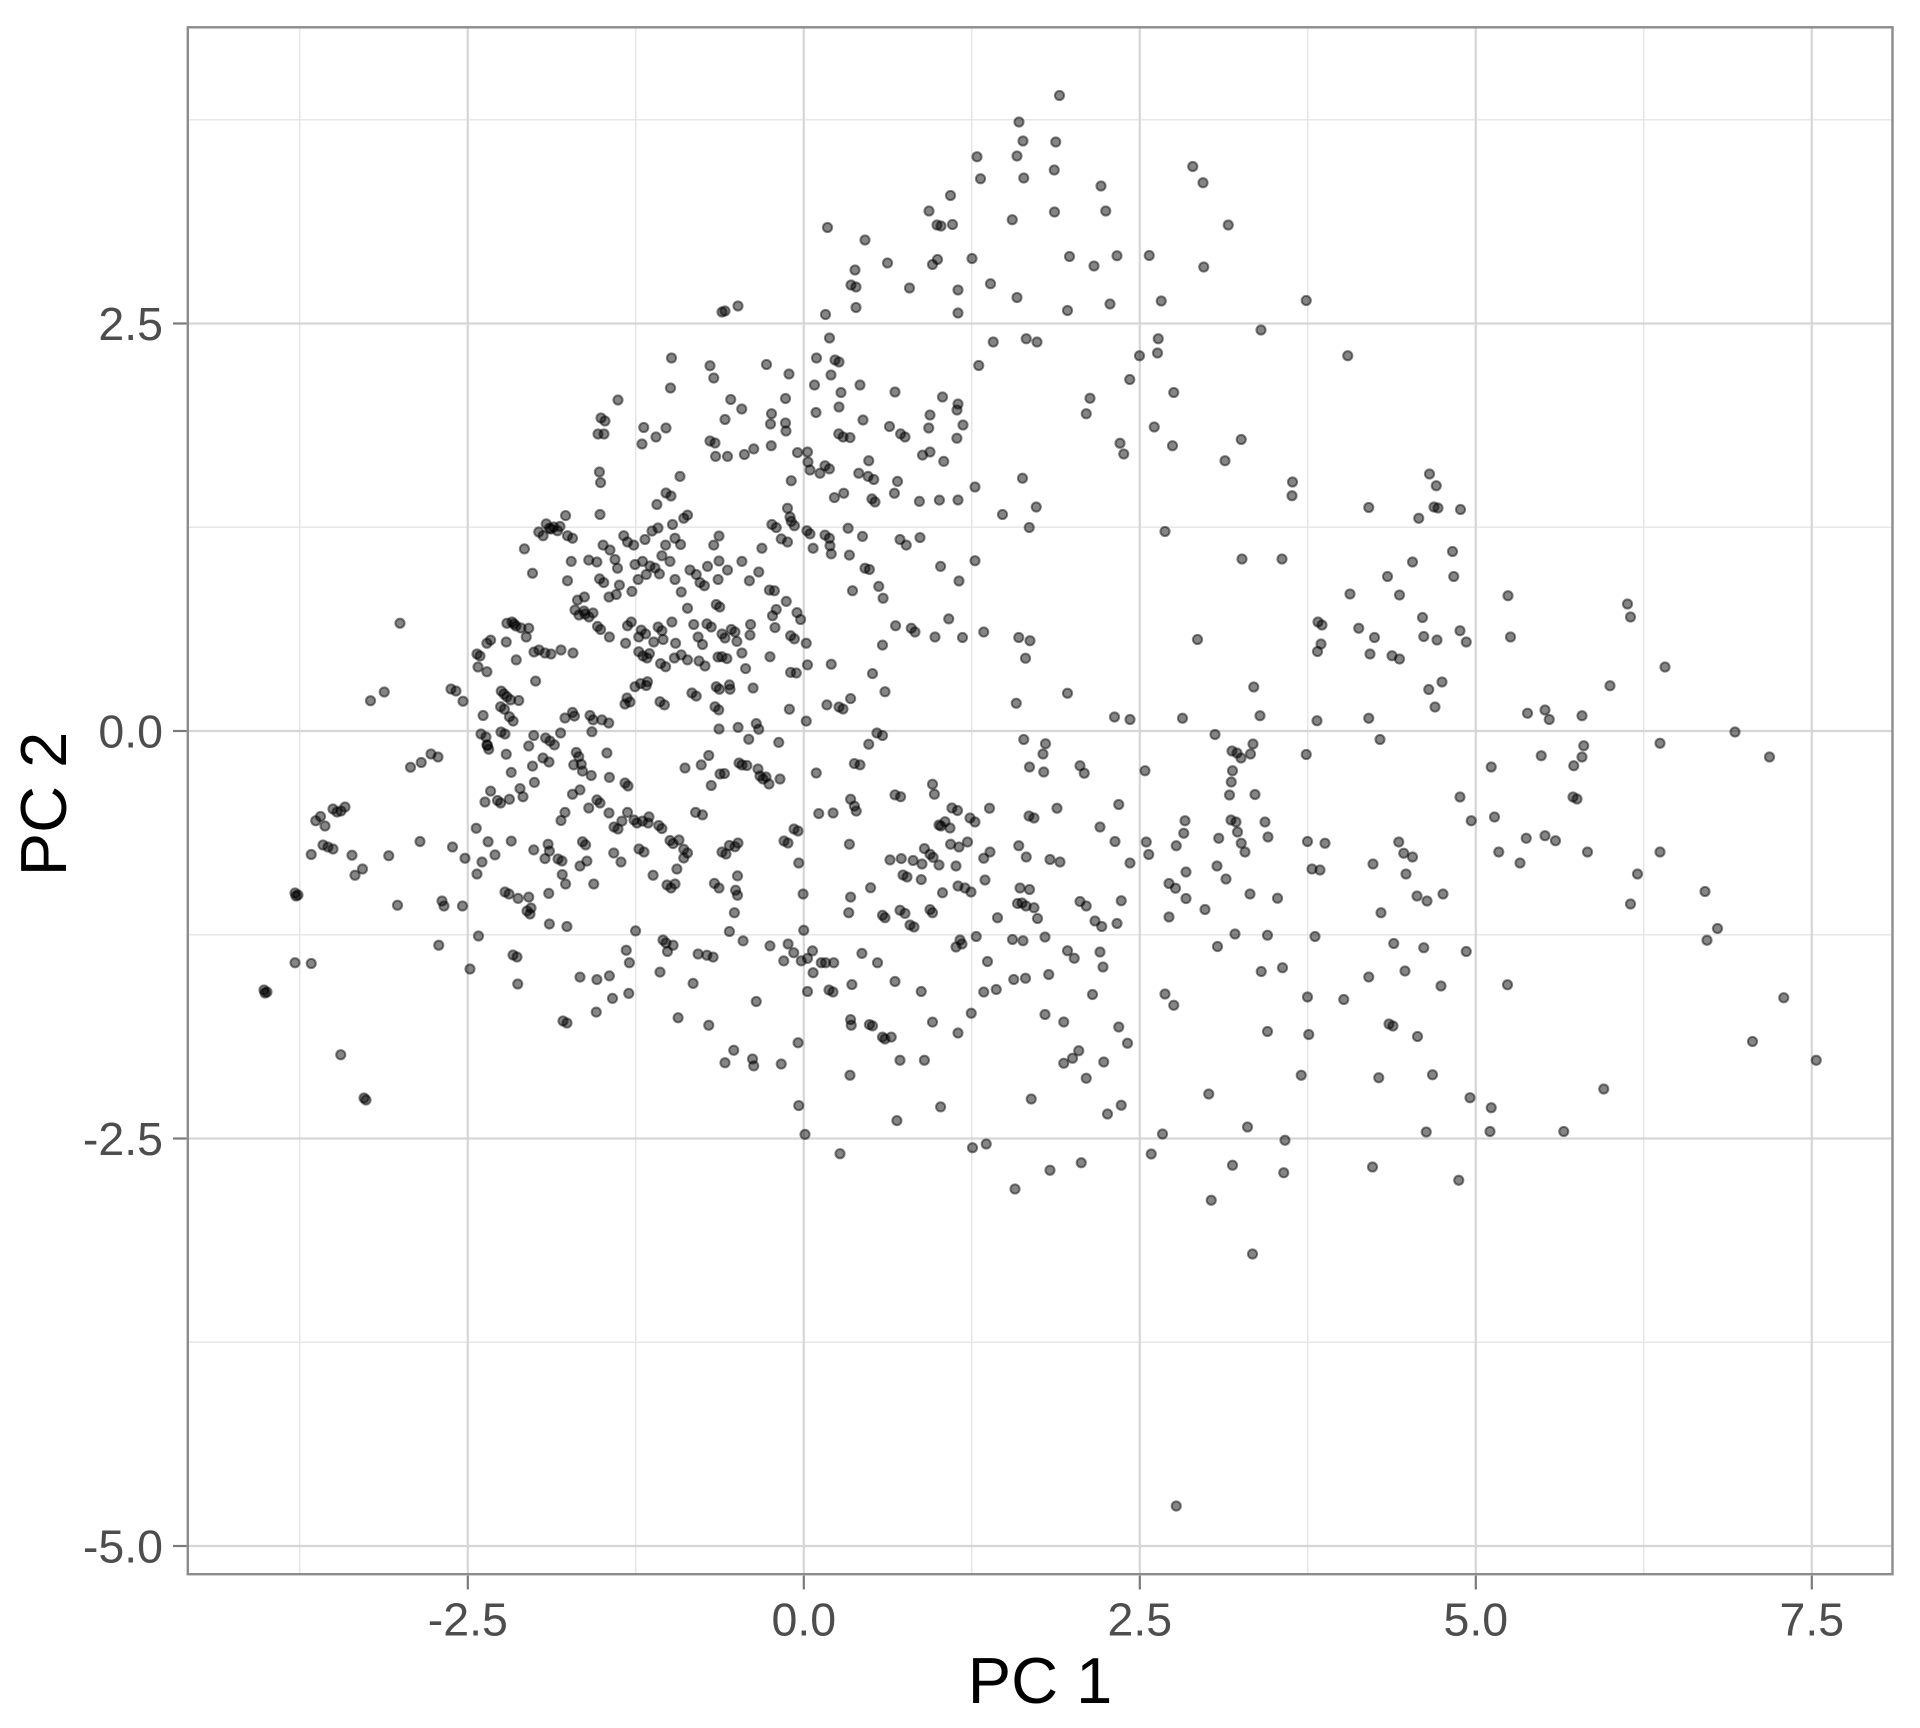 The image size is (1920, 1728). What do you see at coordinates (123, 1547) in the screenshot?
I see `svg-text: -5.0` at bounding box center [123, 1547].